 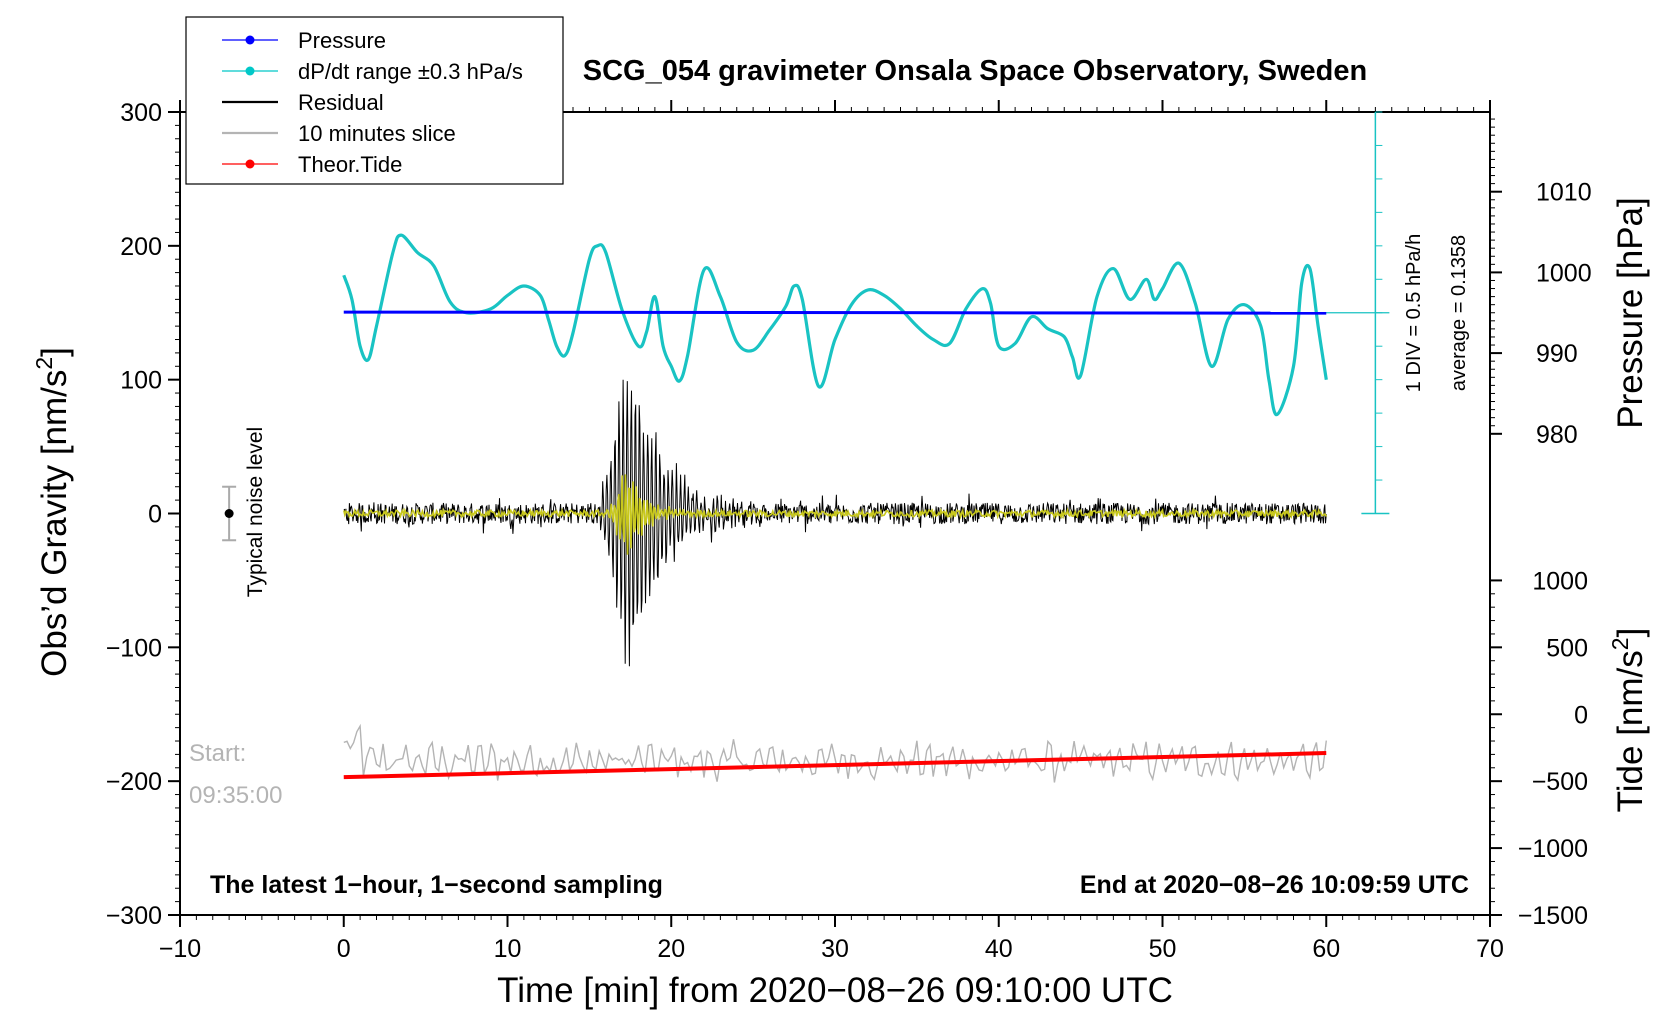 I want to click on y-axis-left-label-close: ], so click(x=54, y=352).